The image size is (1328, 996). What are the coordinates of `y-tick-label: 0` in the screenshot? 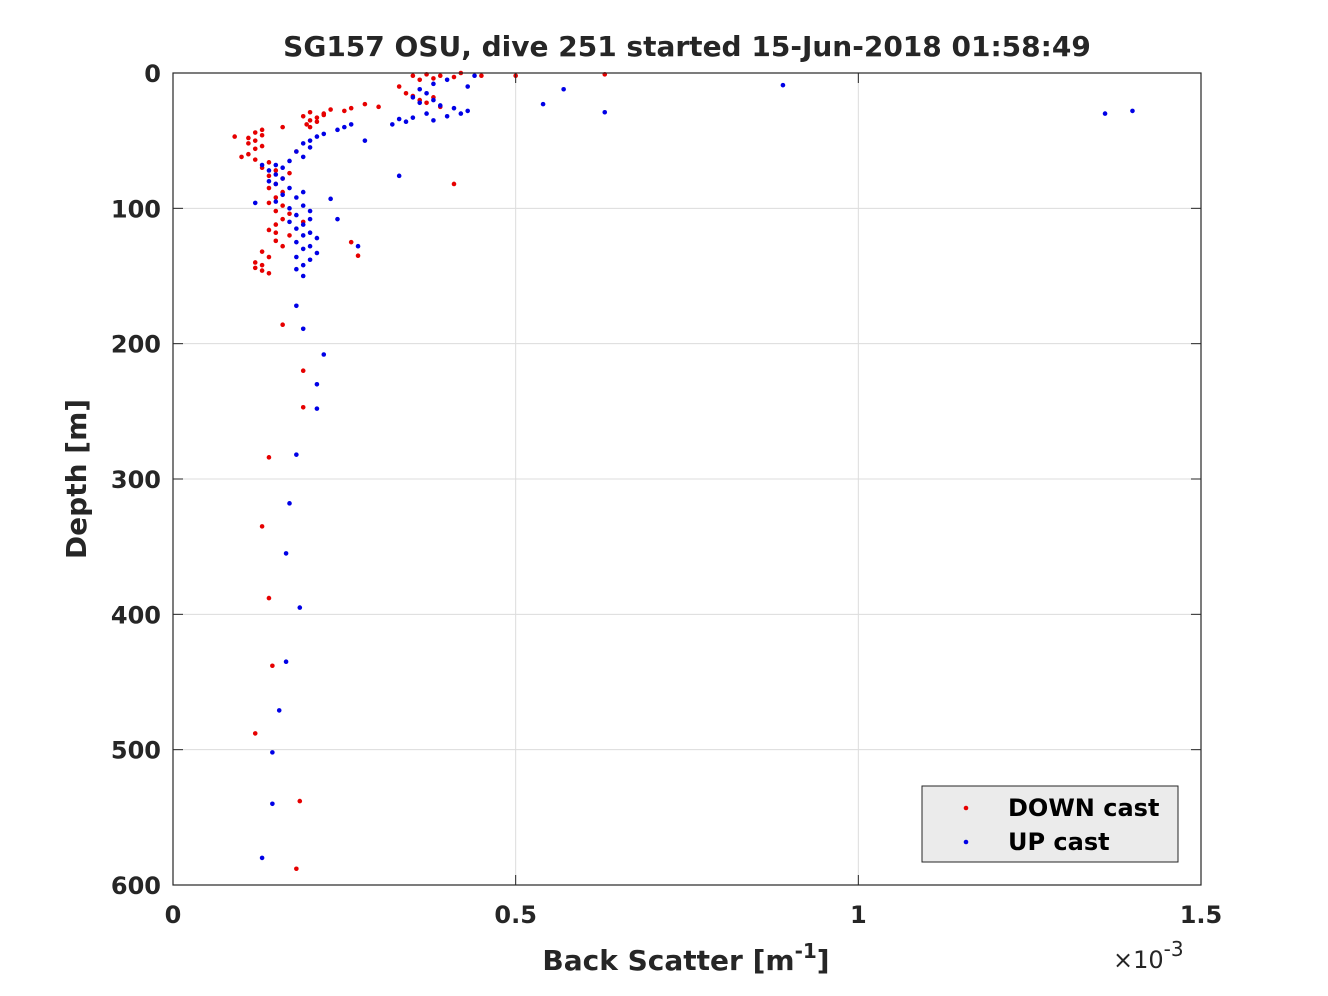 It's located at (152, 74).